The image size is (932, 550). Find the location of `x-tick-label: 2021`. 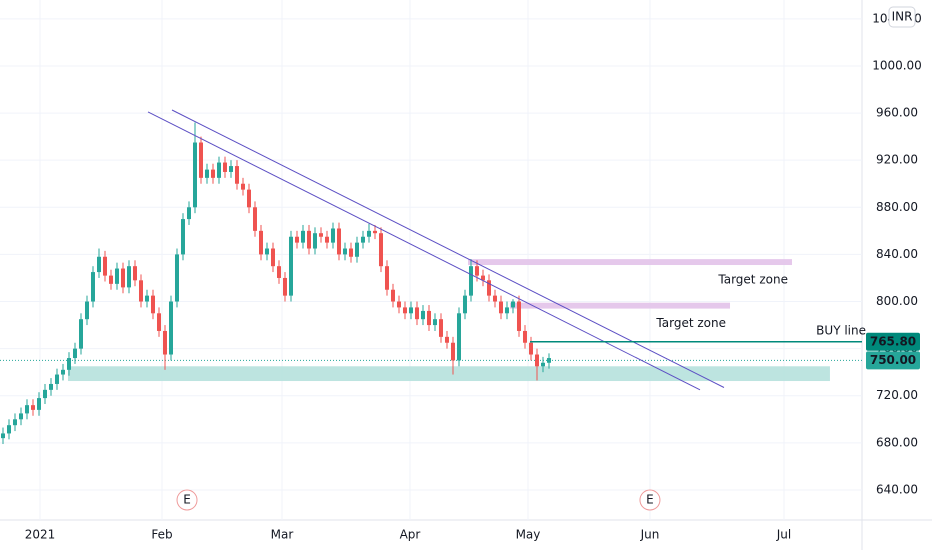

x-tick-label: 2021 is located at coordinates (40, 535).